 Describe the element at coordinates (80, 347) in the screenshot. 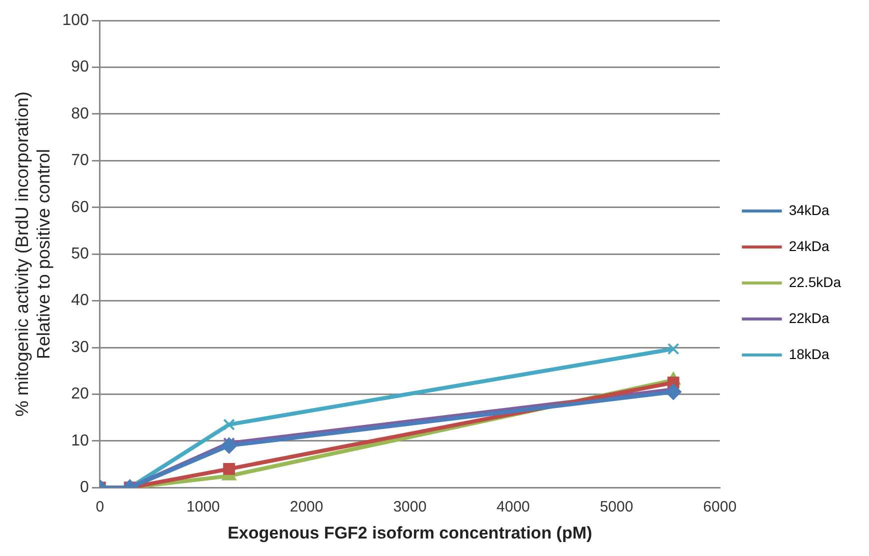

I see `y-tick-label: 30` at that location.